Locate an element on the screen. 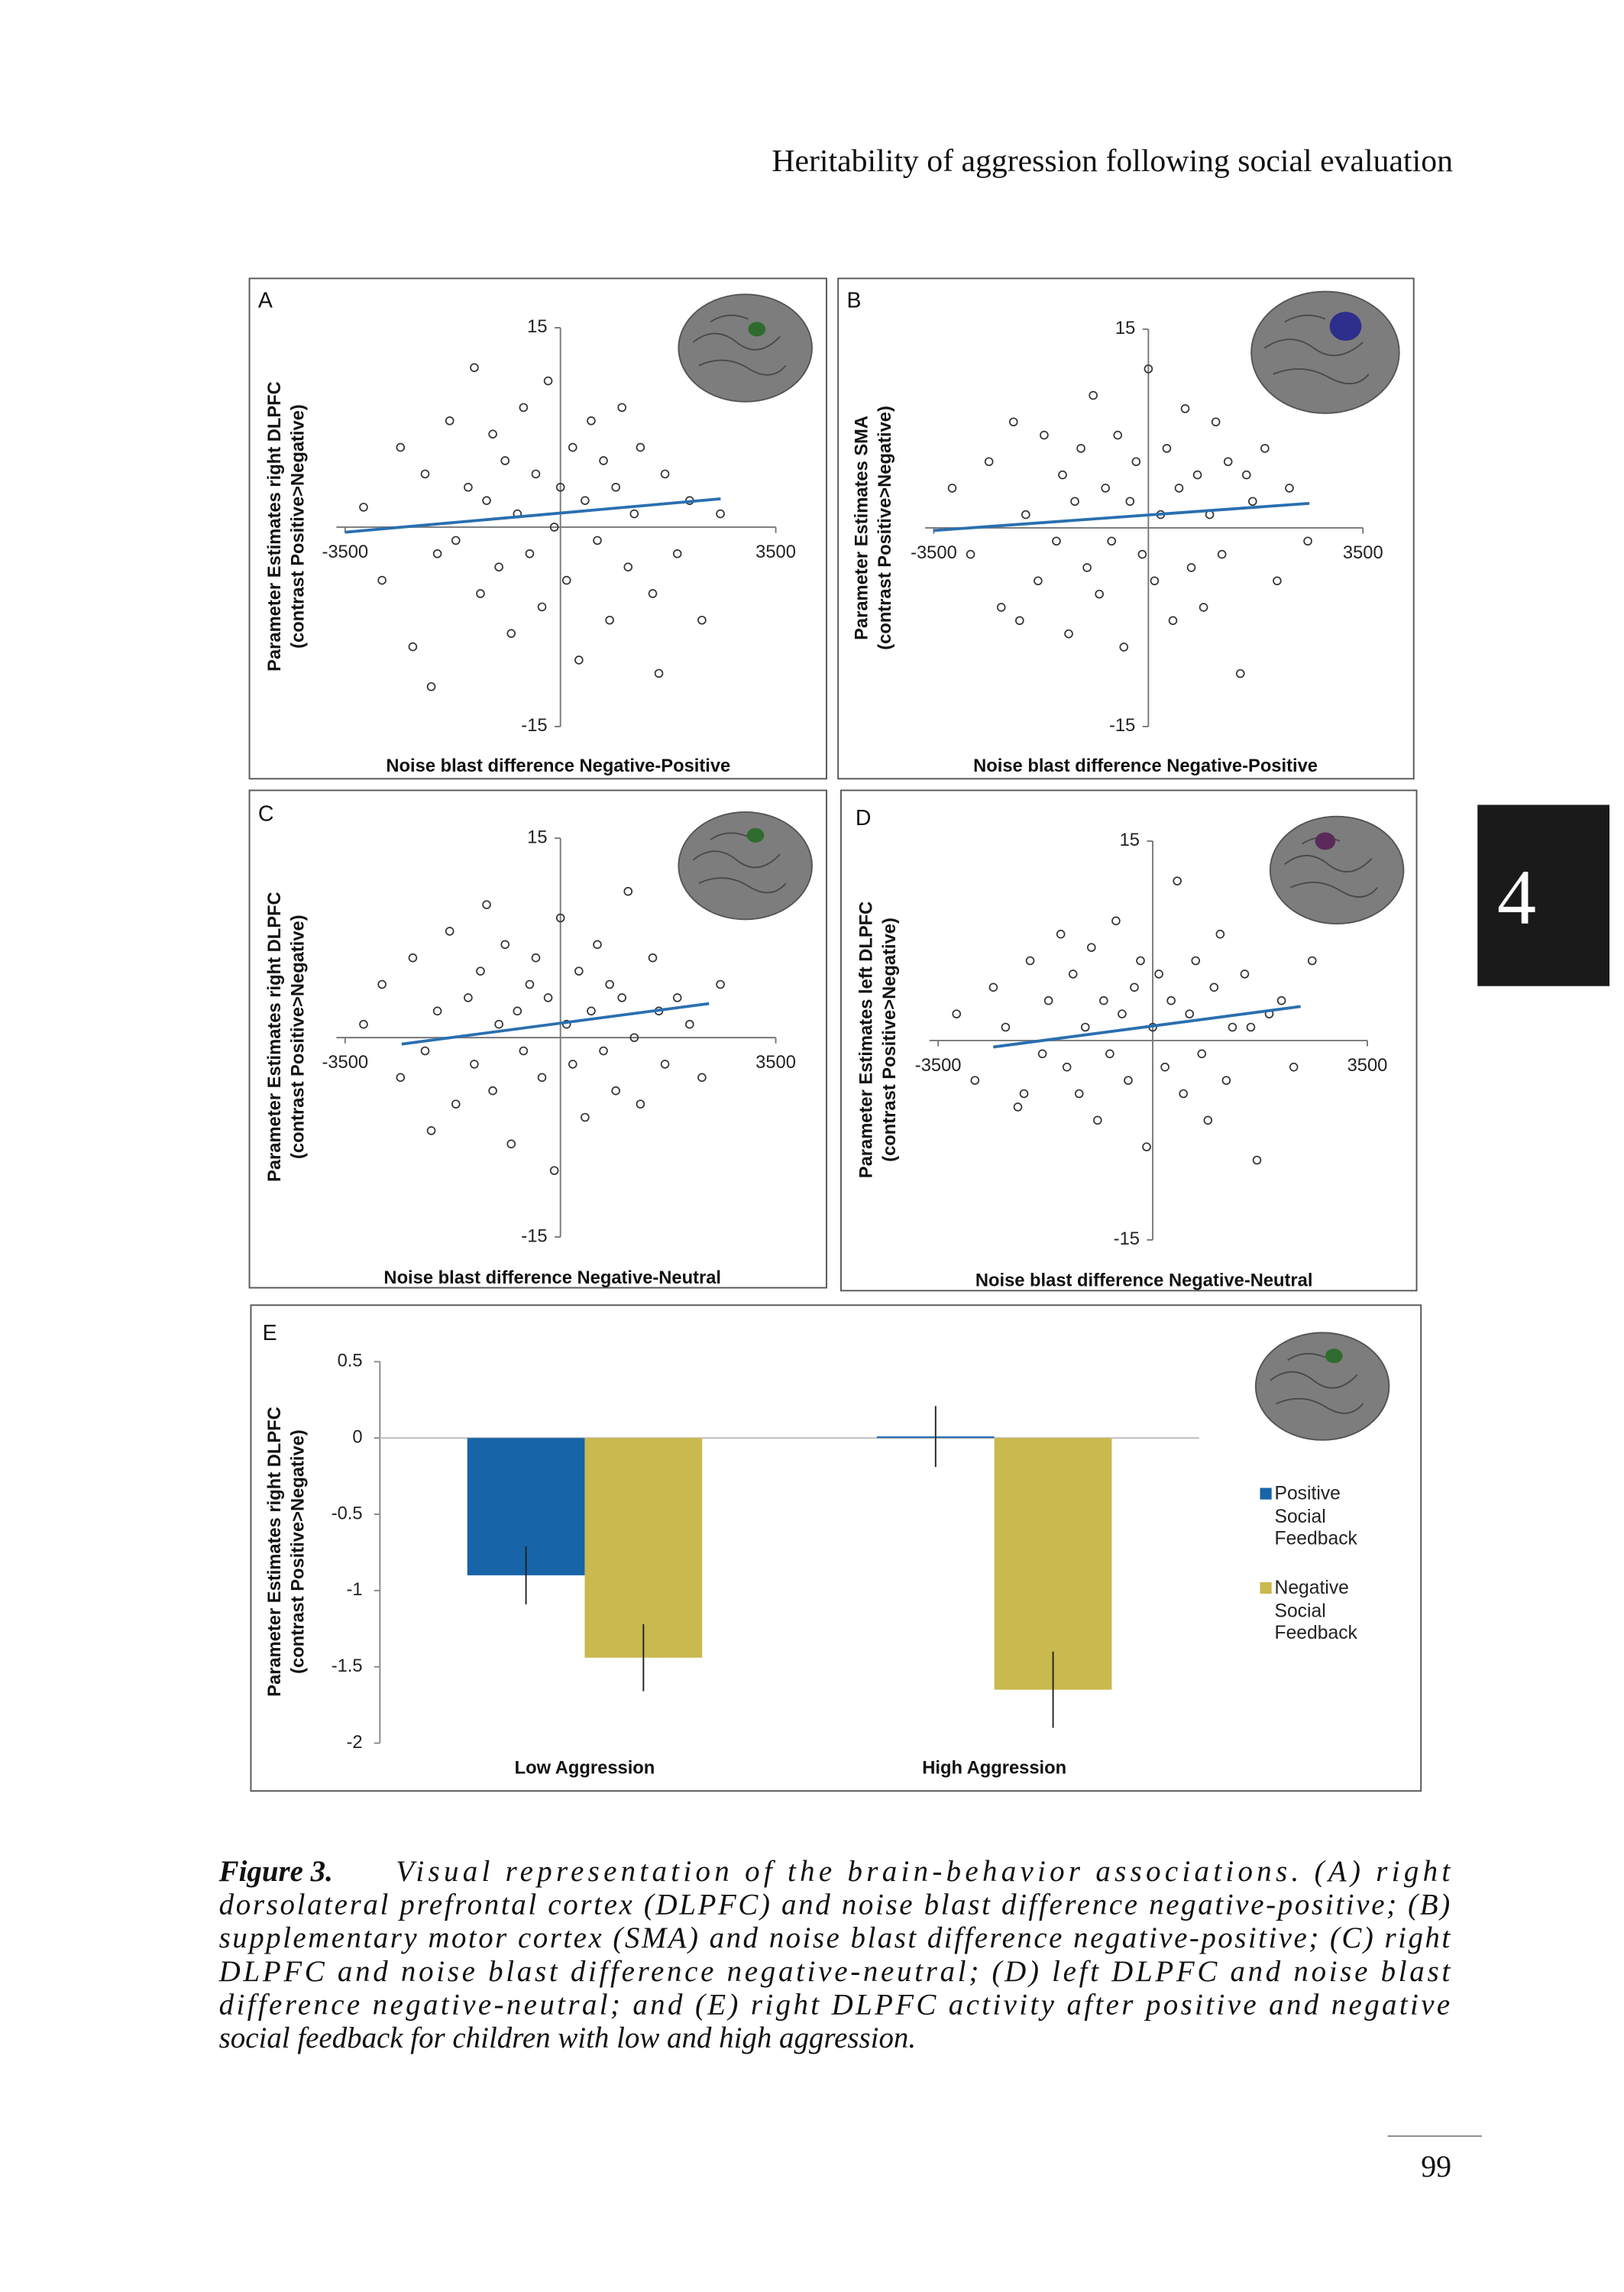 The width and height of the screenshot is (1624, 2292). y-axis-label: (contrast Positive>Negative) is located at coordinates (890, 1040).